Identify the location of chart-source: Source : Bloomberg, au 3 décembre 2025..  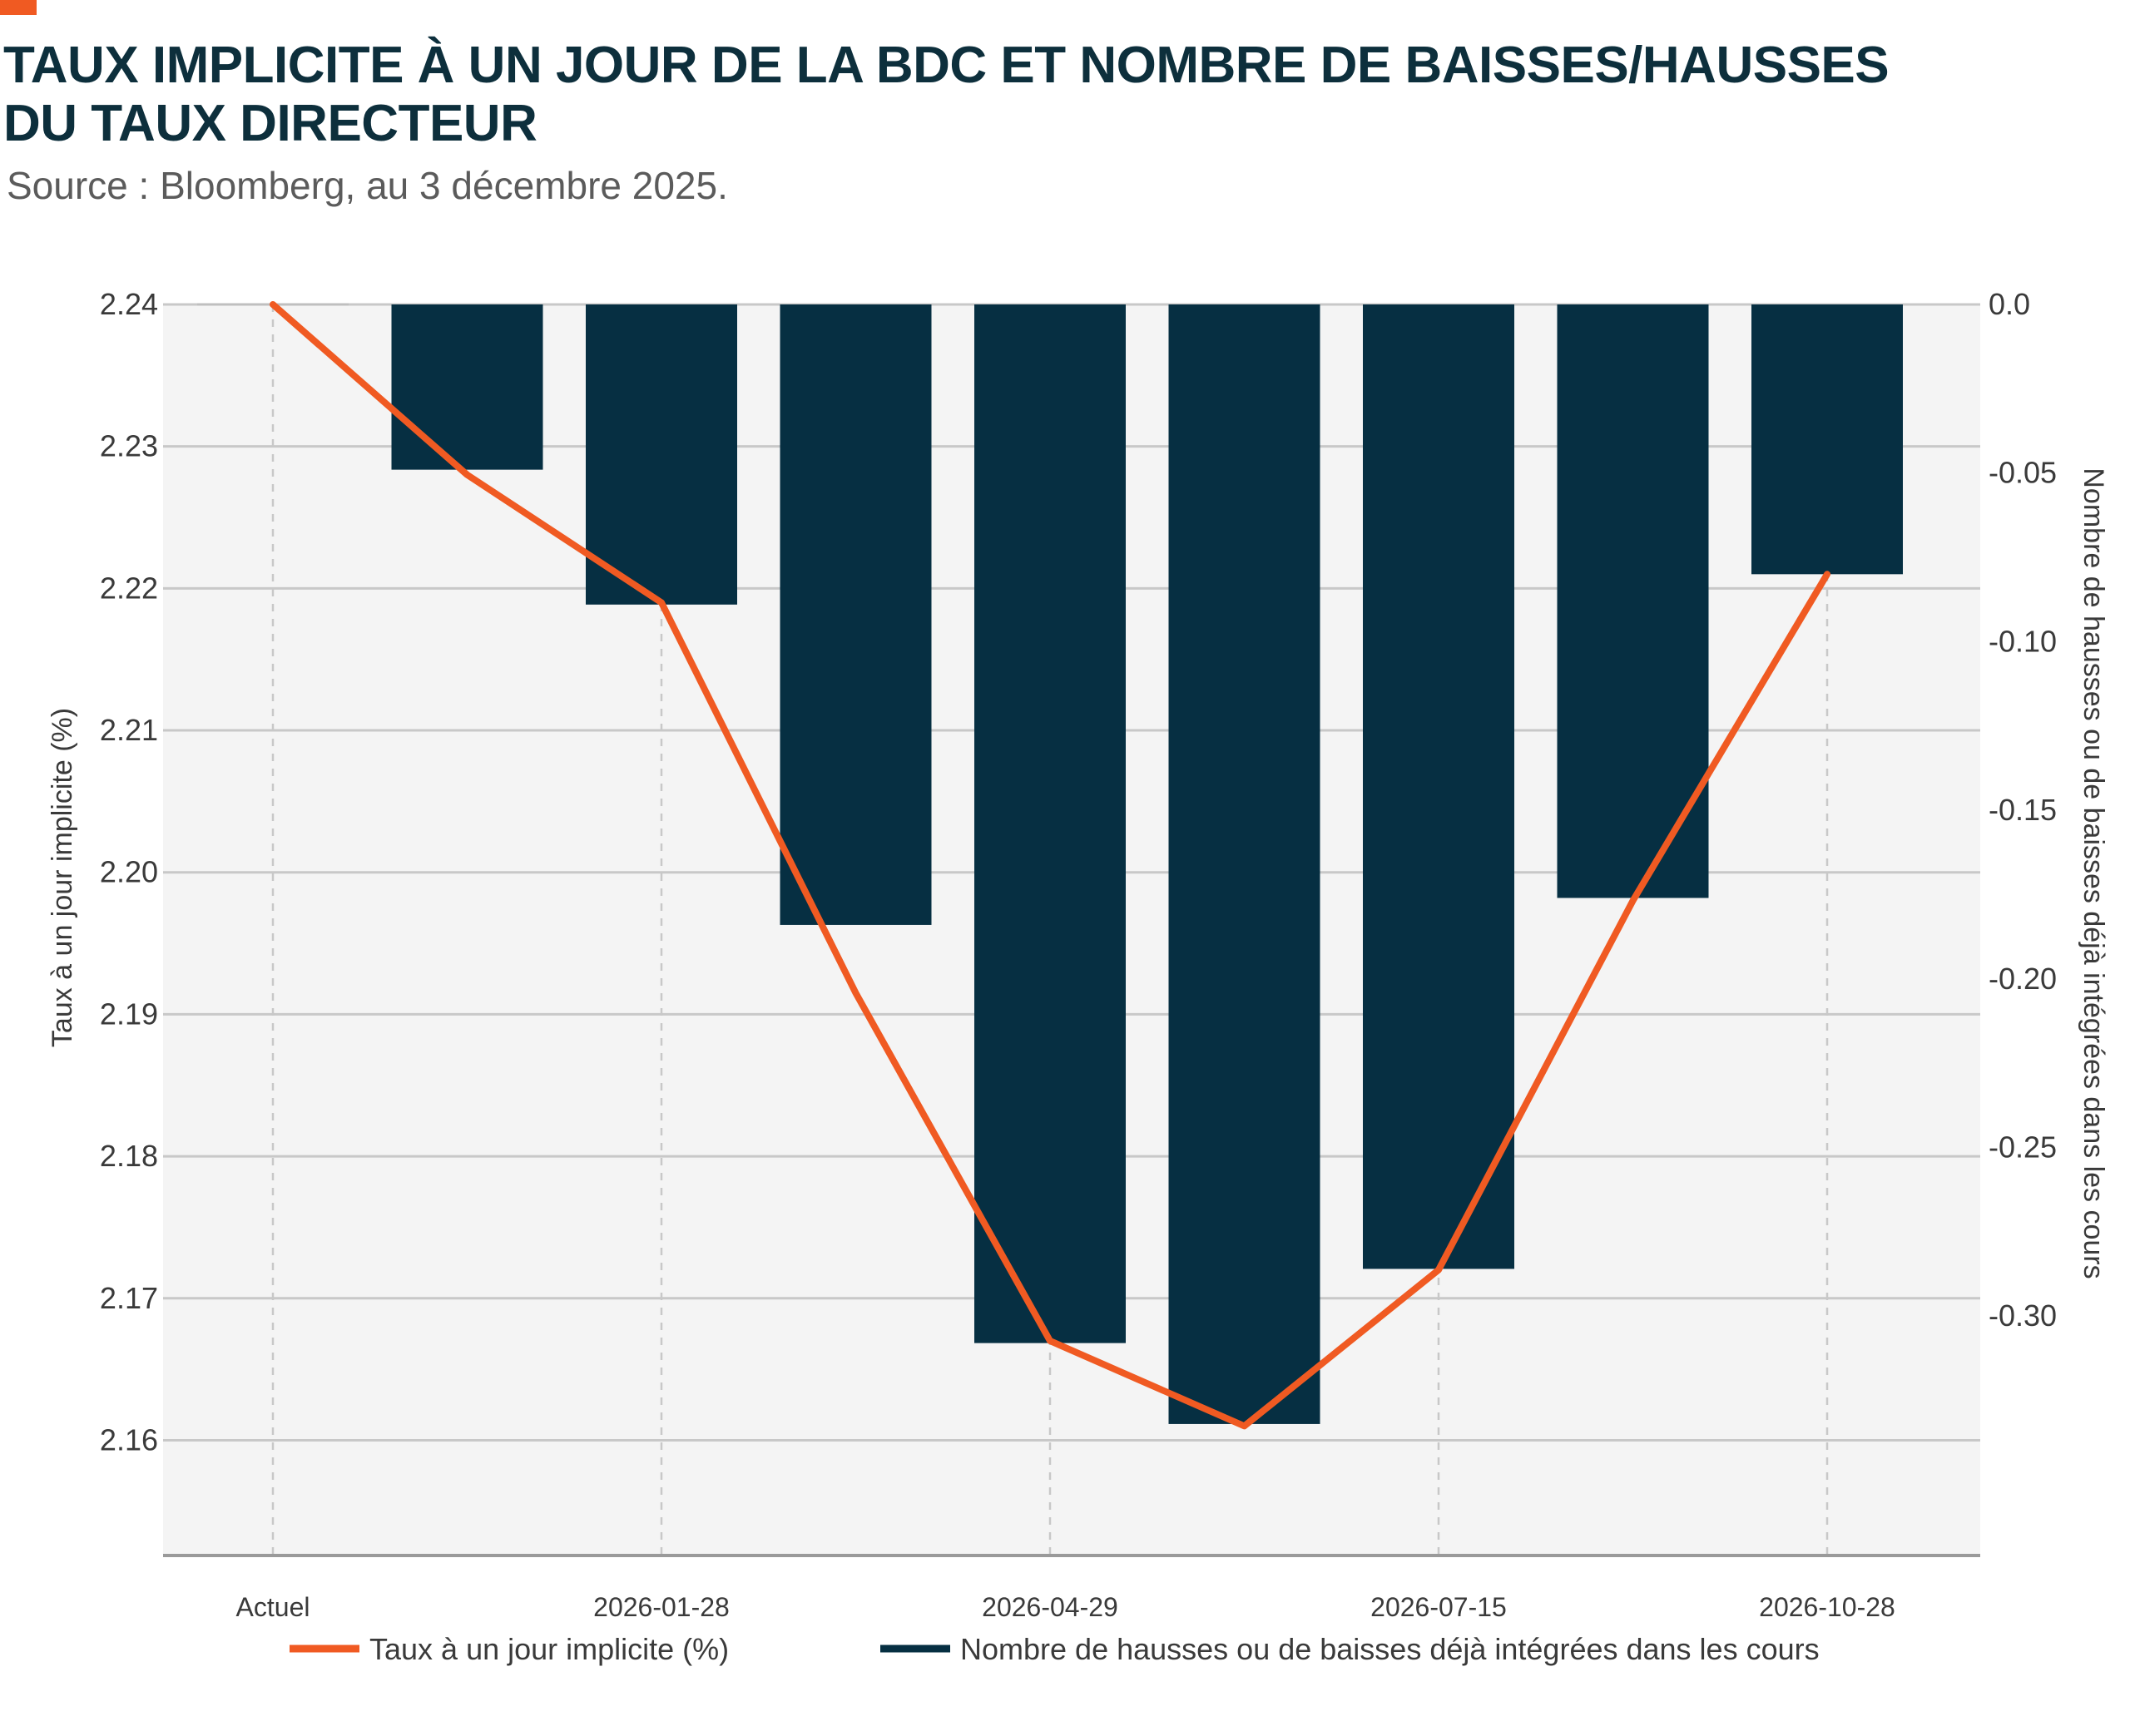
(368, 185).